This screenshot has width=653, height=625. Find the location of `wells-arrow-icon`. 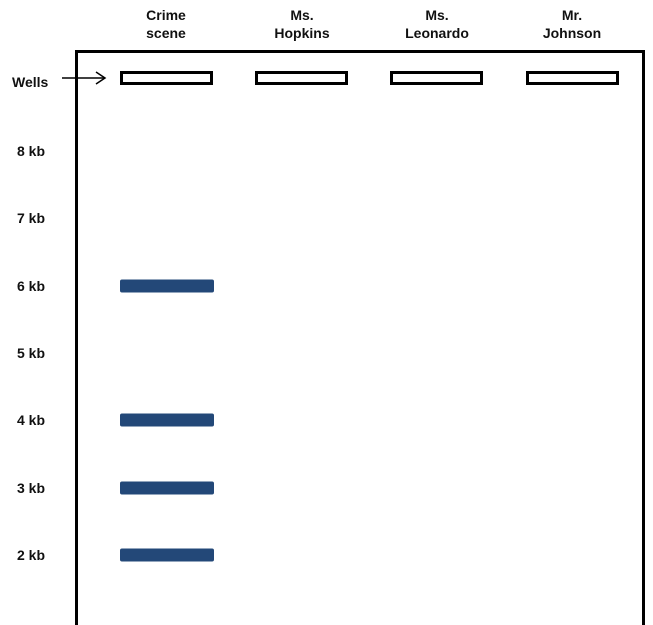

wells-arrow-icon is located at coordinates (84, 78).